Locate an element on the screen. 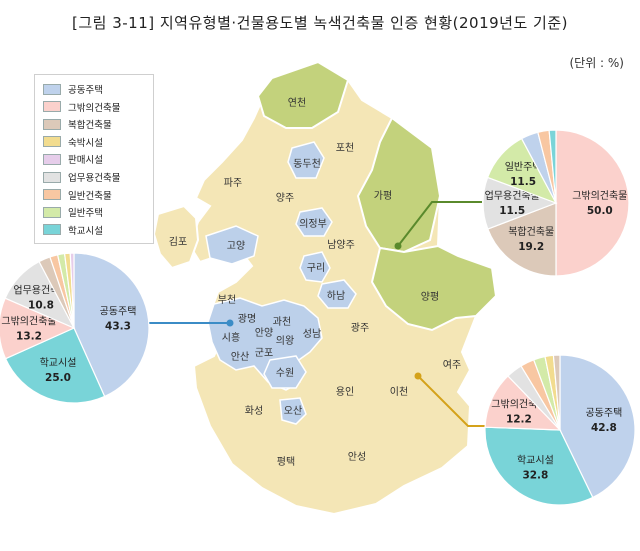  map-uijeongbu is located at coordinates (314, 222).